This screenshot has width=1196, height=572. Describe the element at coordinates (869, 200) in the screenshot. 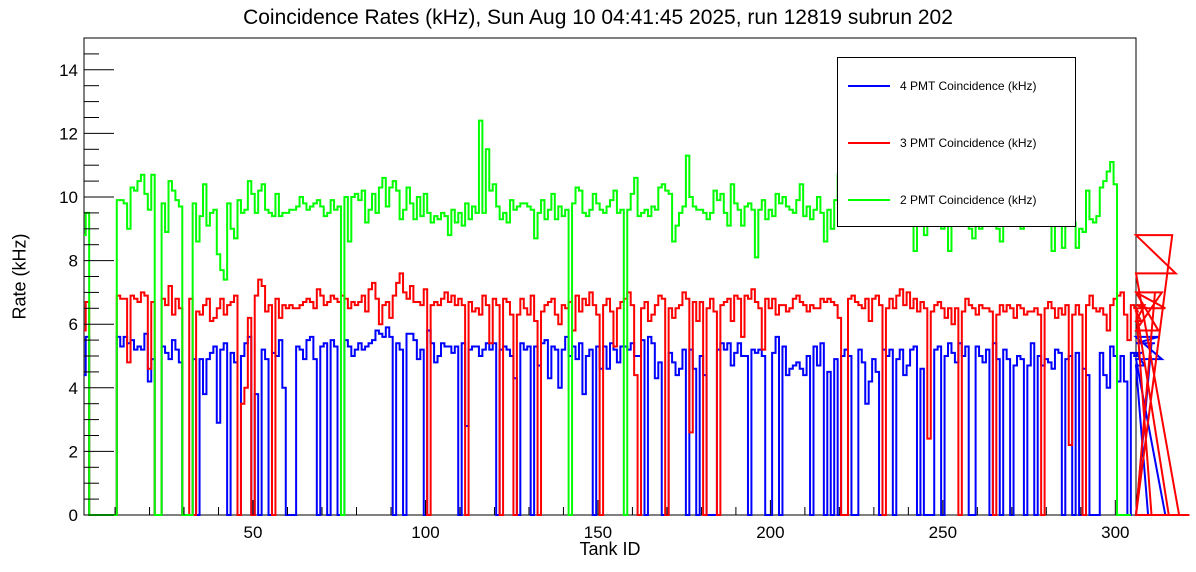

I see `legend-swatch-2pmt` at that location.